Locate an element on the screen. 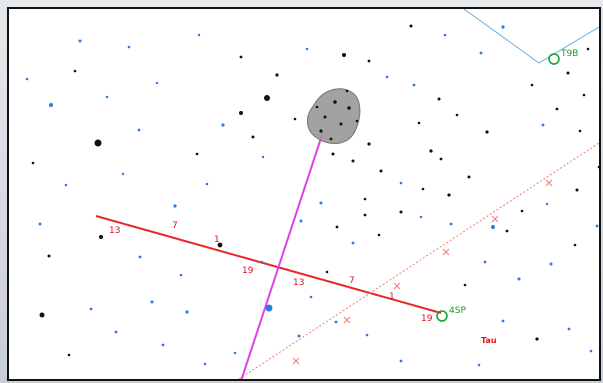 This screenshot has width=603, height=383. ecliptic-tick-label: 1 is located at coordinates (392, 297).